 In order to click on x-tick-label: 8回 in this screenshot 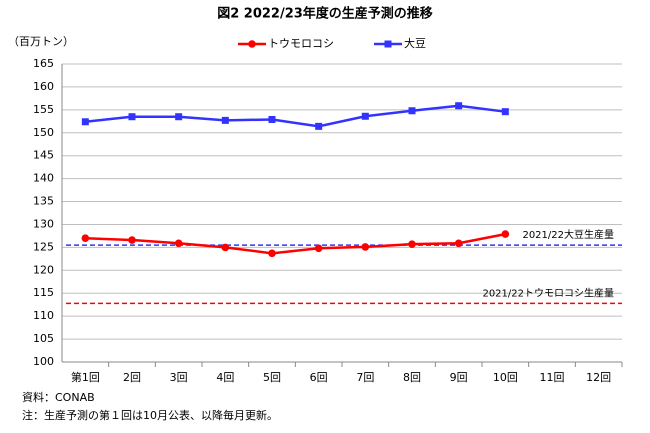, I will do `click(412, 377)`.